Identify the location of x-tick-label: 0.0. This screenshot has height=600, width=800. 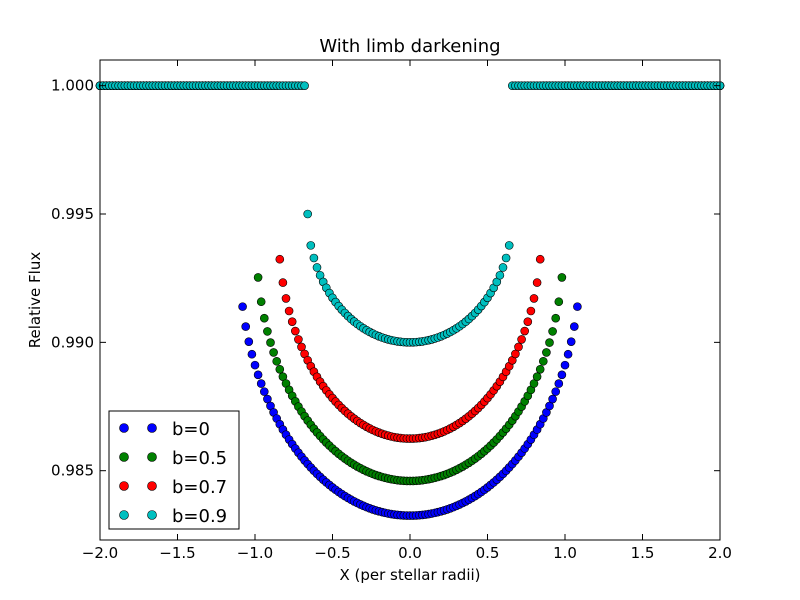
(410, 553).